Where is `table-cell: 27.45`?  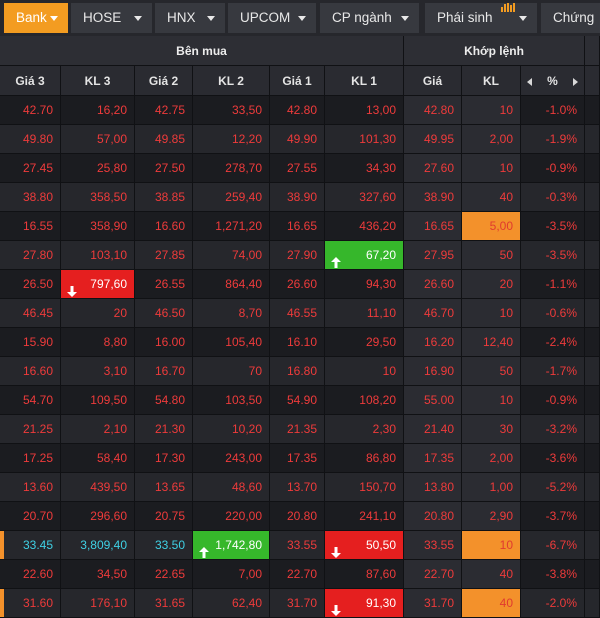 table-cell: 27.45 is located at coordinates (30, 168).